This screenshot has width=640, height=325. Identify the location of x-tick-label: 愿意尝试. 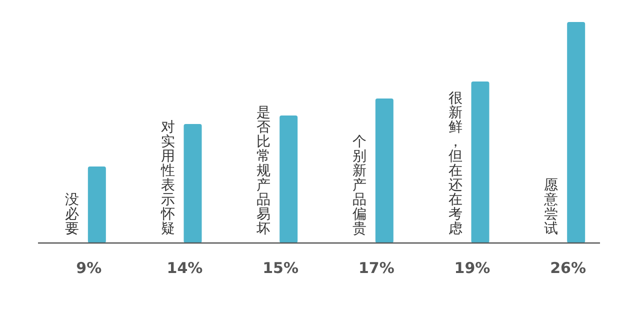
(550, 207).